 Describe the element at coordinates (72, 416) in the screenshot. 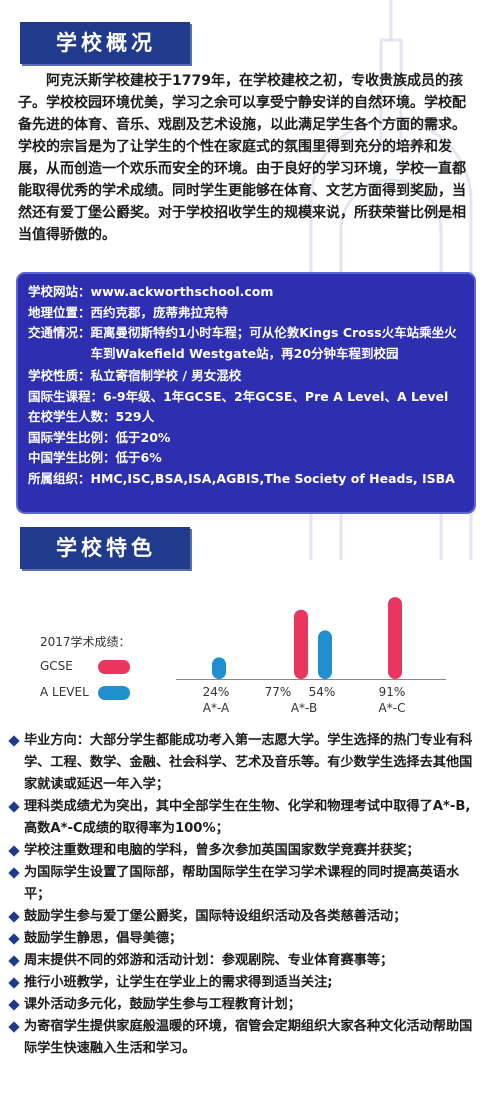

I see `info-label: 在校学生人数：` at that location.